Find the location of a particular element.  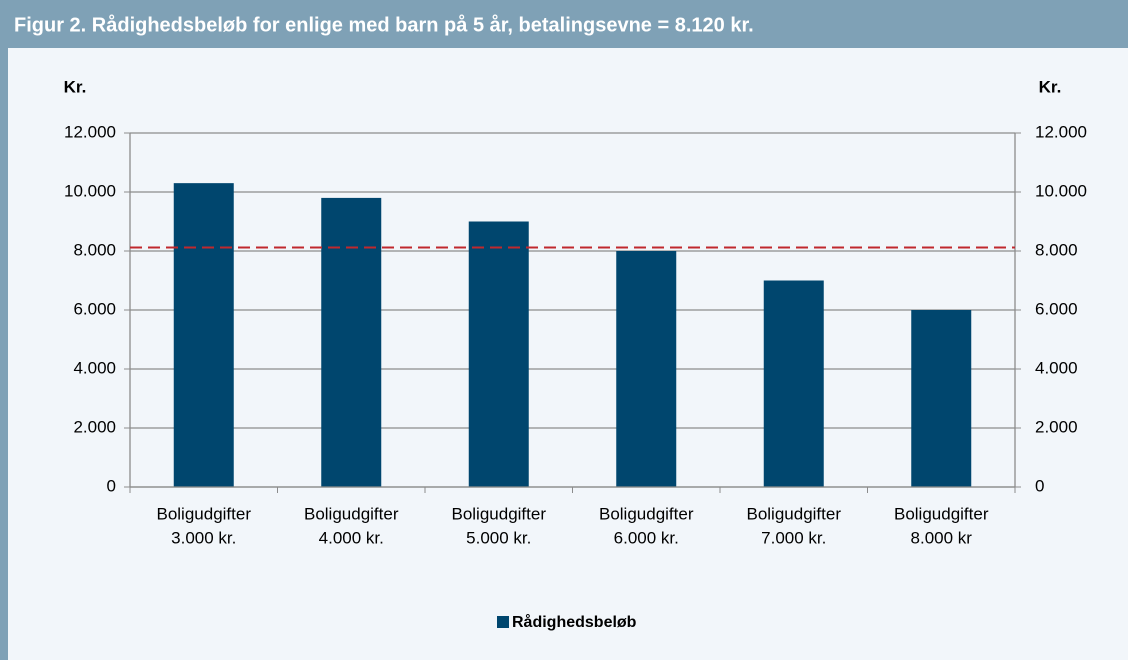

y-tick-label: 0 is located at coordinates (111, 485).